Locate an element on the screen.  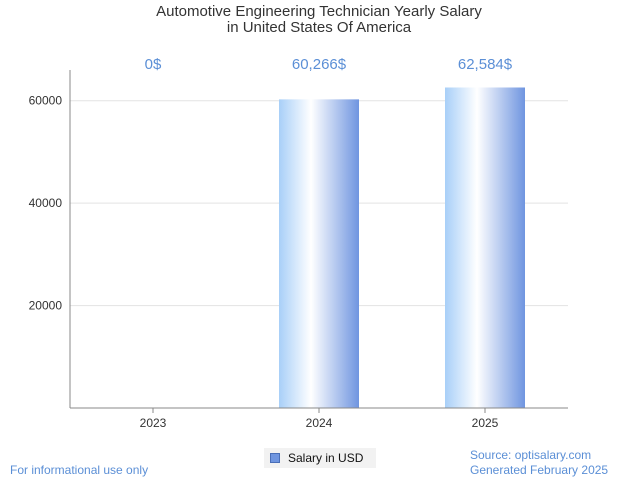
y-tick-label: 60000 is located at coordinates (46, 101).